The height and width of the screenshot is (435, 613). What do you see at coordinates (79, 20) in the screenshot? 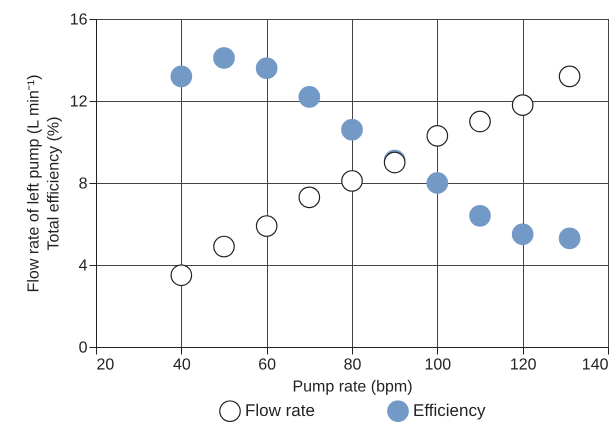
I see `y-tick-label: 16` at bounding box center [79, 20].